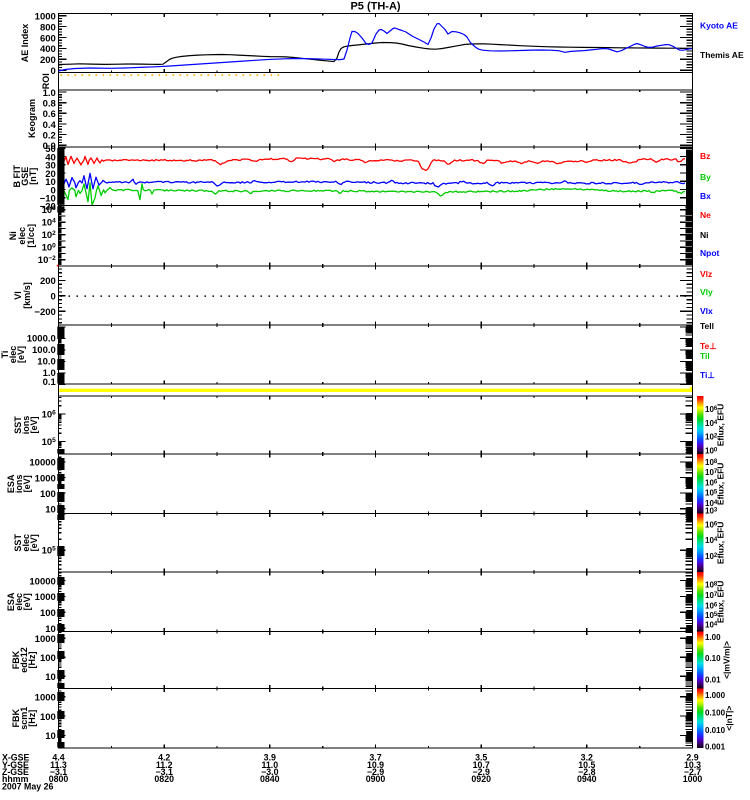 The height and width of the screenshot is (800, 750). Describe the element at coordinates (49, 114) in the screenshot. I see `svg-text: 0.6` at that location.